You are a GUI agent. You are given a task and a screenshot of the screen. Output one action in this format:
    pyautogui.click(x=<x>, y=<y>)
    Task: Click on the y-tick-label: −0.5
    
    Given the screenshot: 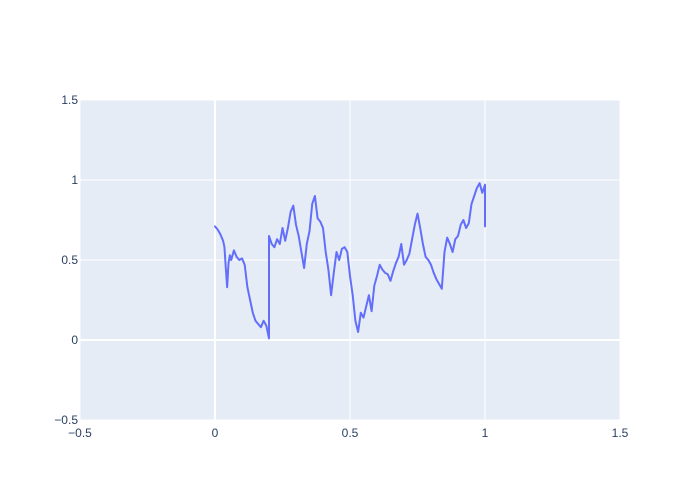 What is the action you would take?
    pyautogui.click(x=66, y=420)
    